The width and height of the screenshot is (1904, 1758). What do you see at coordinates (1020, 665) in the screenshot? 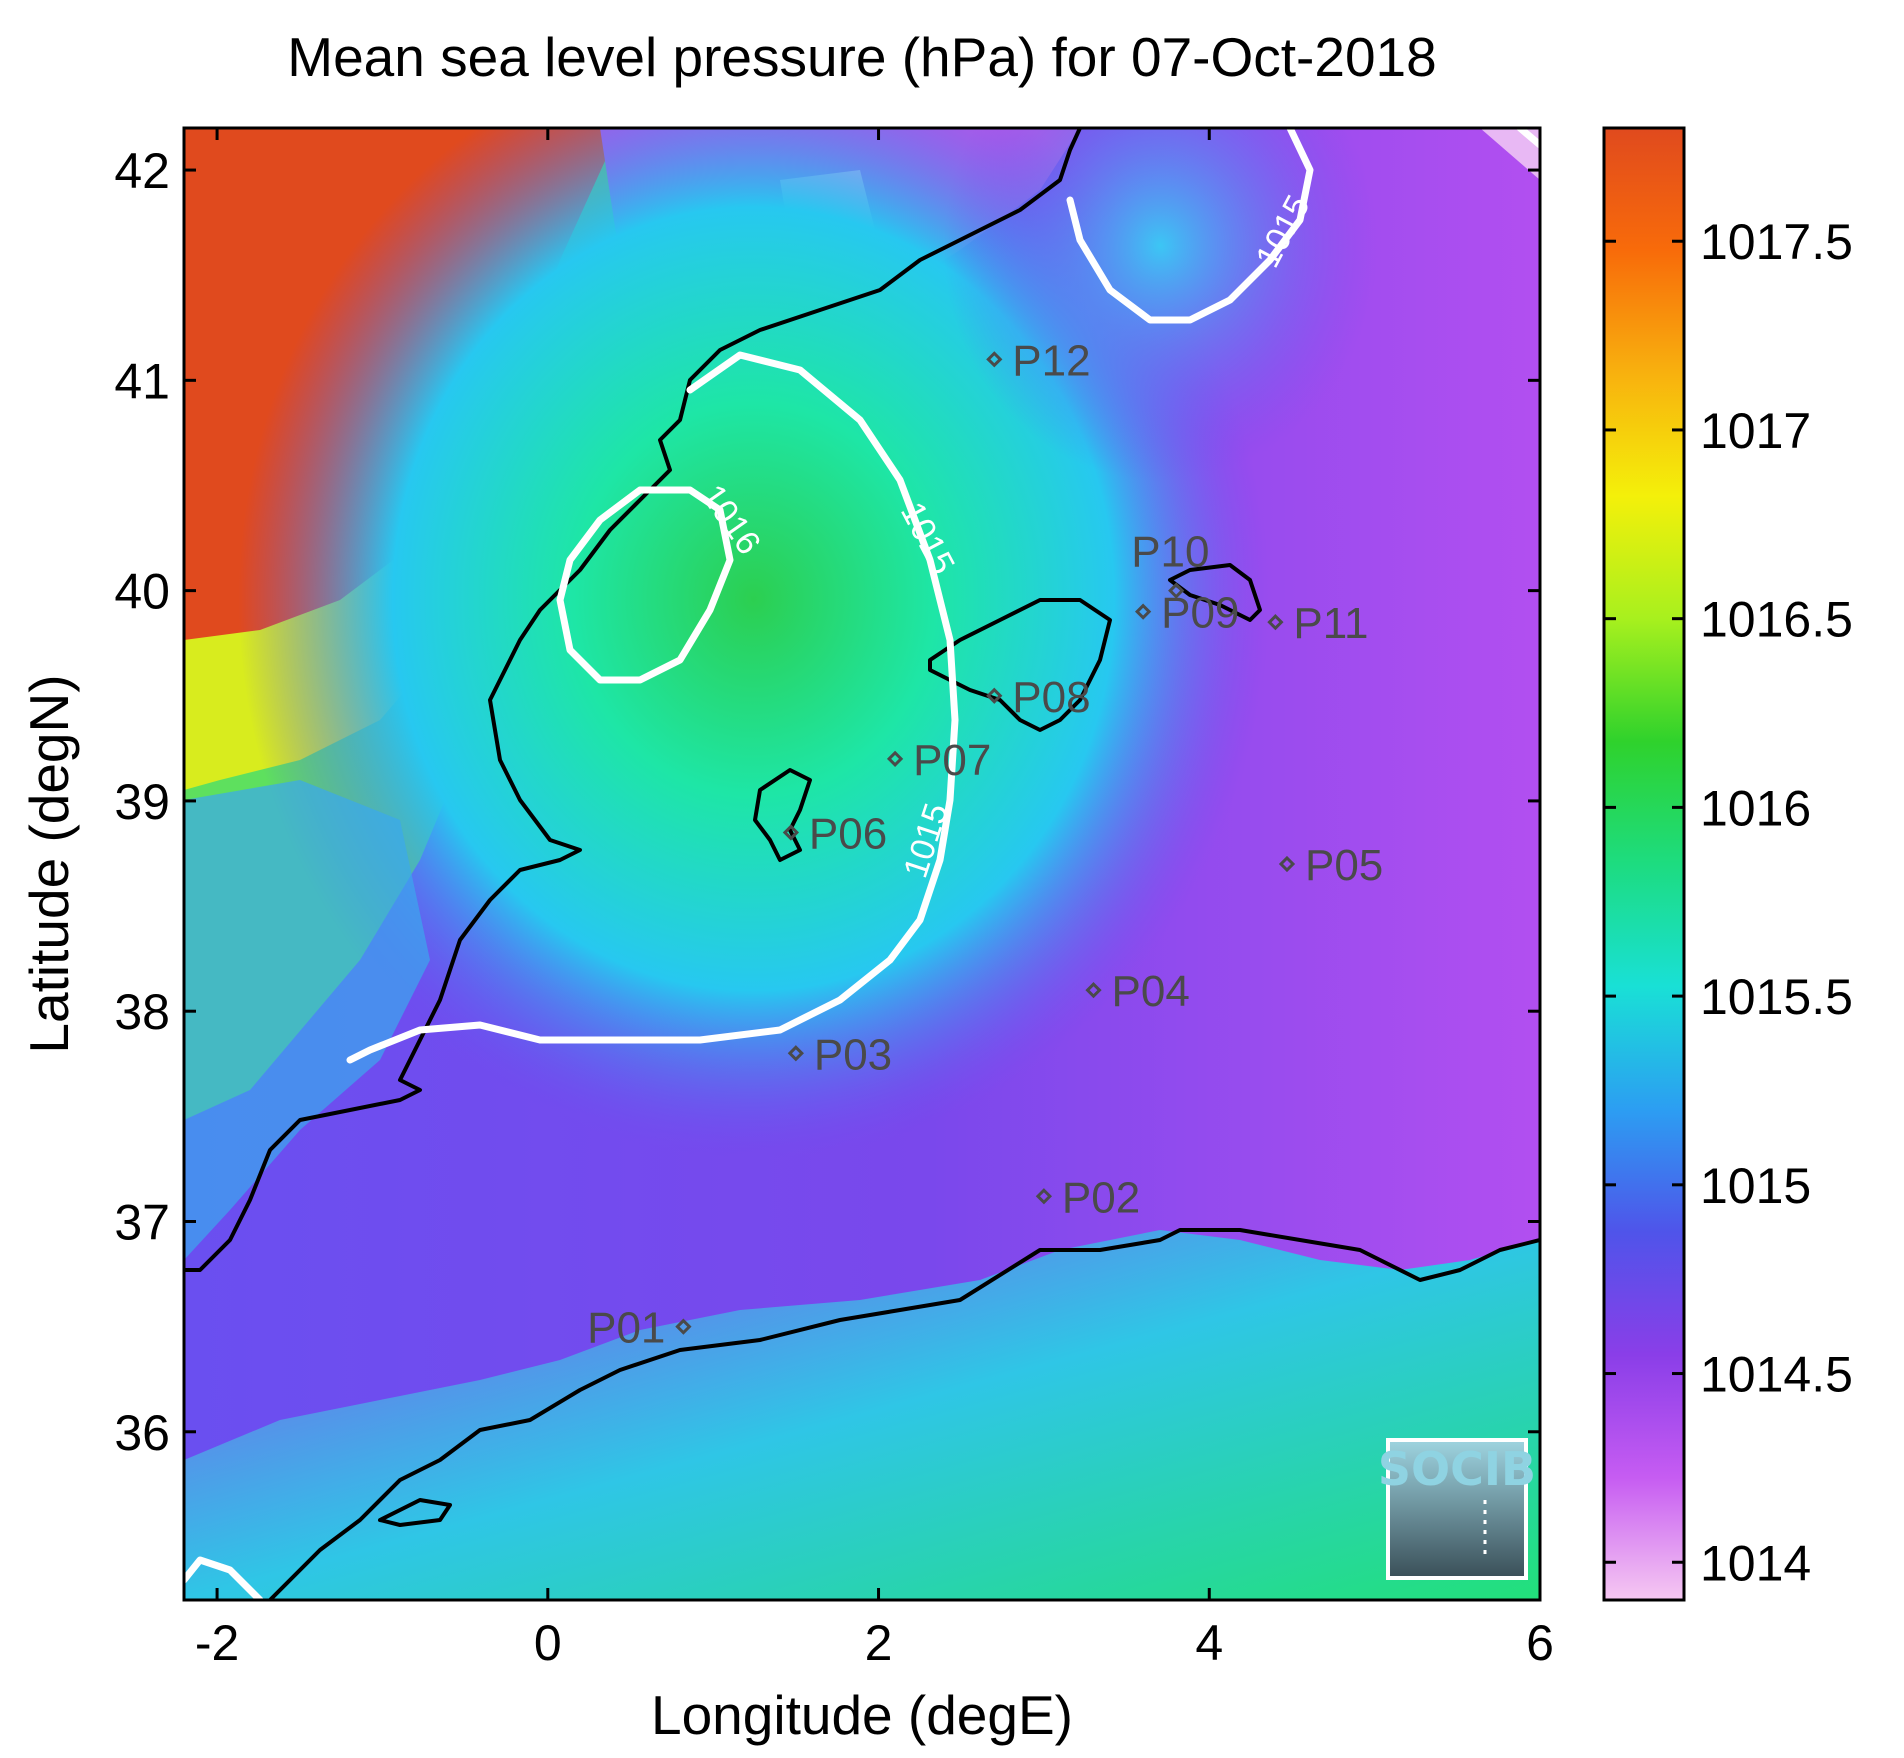
I see `mallorca-coastline` at bounding box center [1020, 665].